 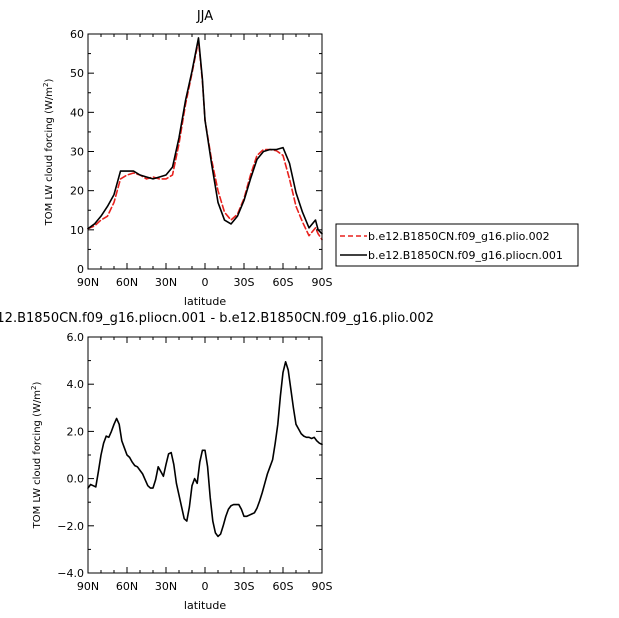 I want to click on bottom-x-tick-label: 30S, so click(x=244, y=586).